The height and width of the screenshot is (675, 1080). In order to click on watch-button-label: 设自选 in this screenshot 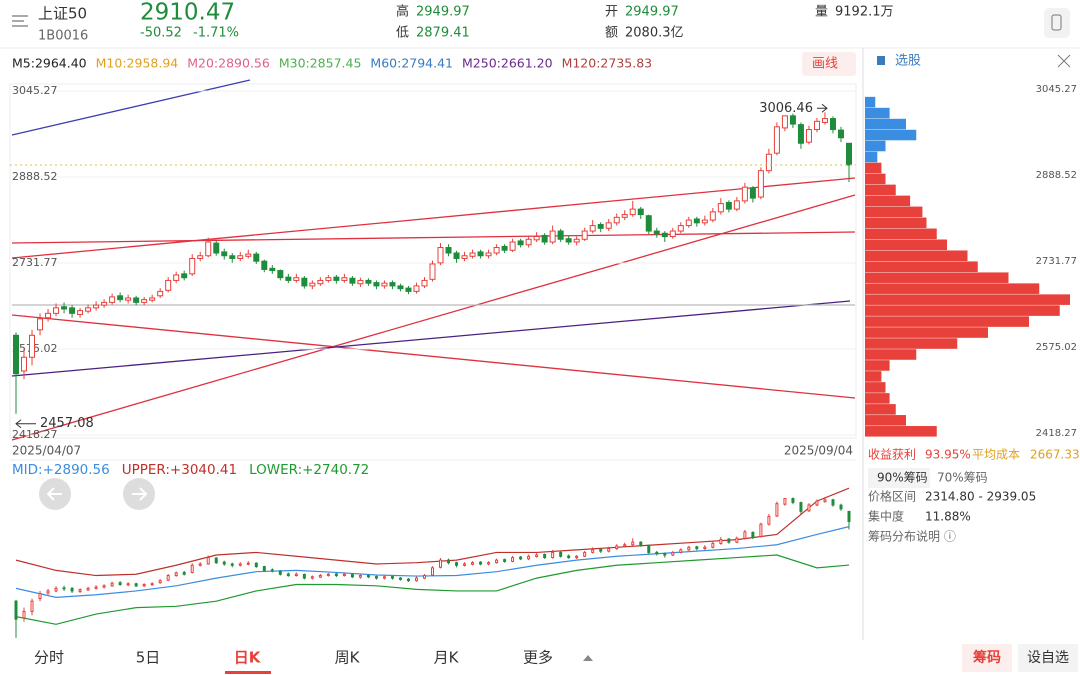, I will do `click(1048, 658)`.